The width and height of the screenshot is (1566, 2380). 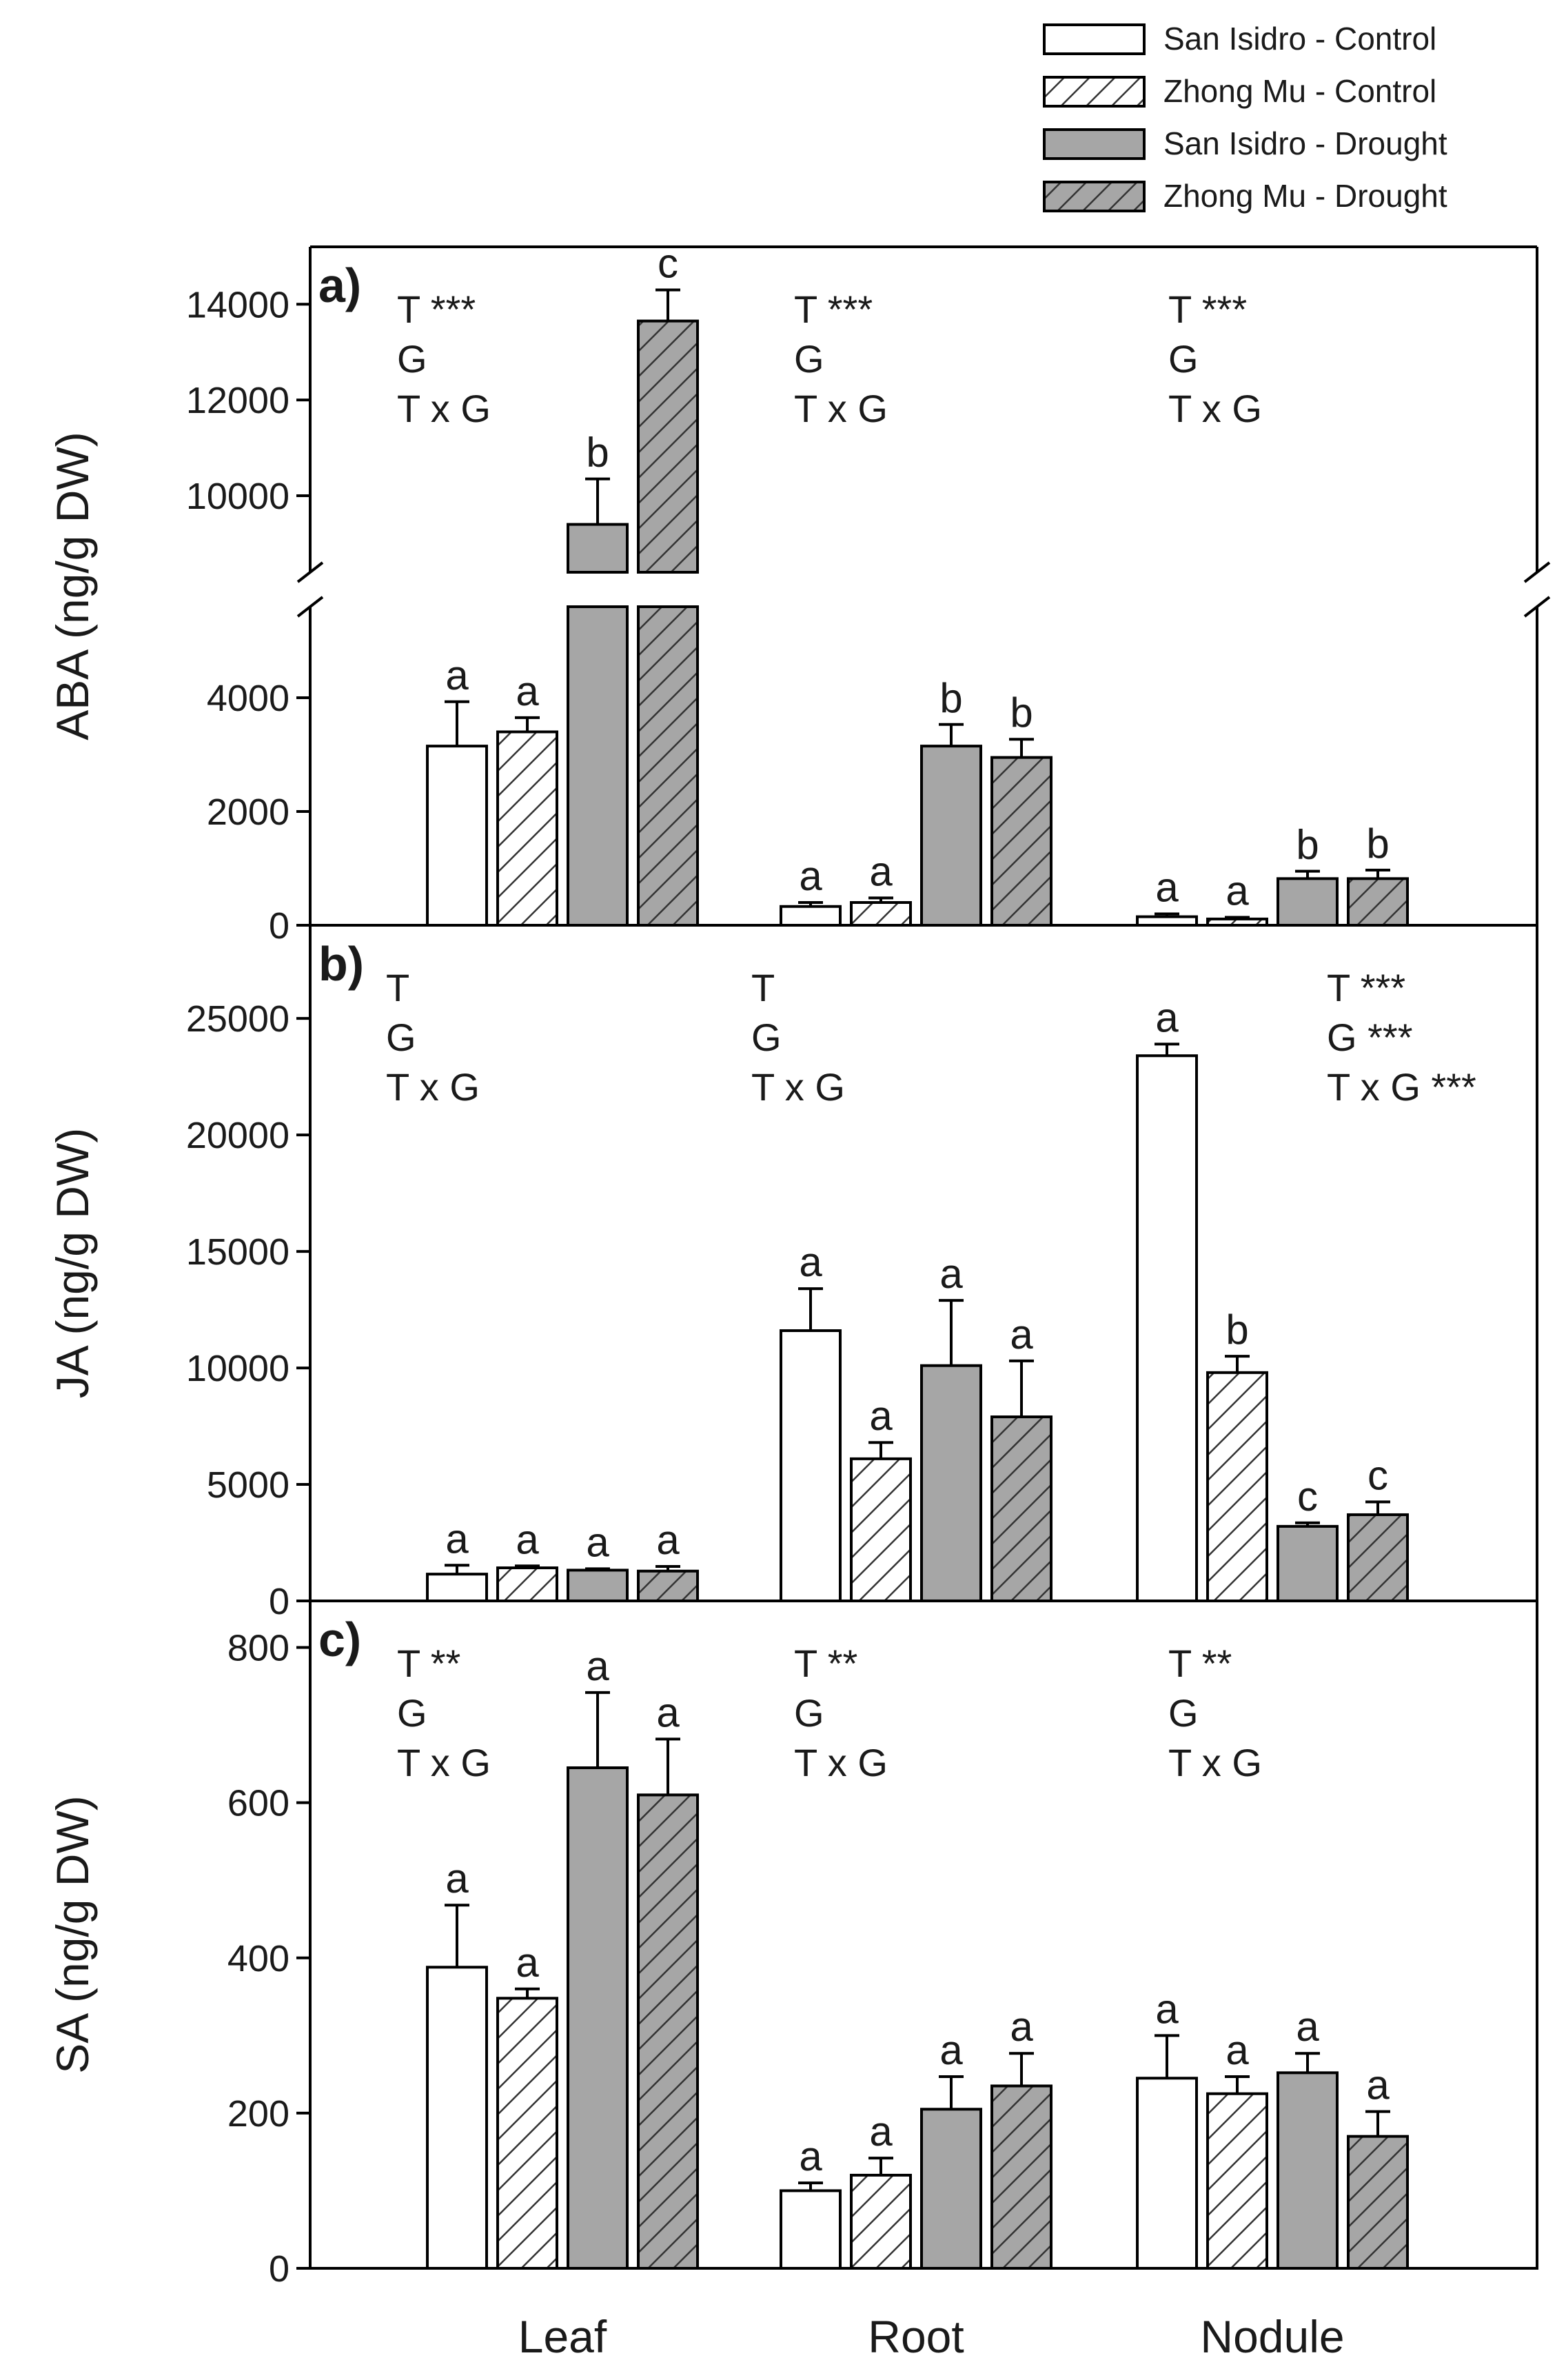 I want to click on bar-c-leaf-zhong-mu-drought, so click(x=668, y=2031).